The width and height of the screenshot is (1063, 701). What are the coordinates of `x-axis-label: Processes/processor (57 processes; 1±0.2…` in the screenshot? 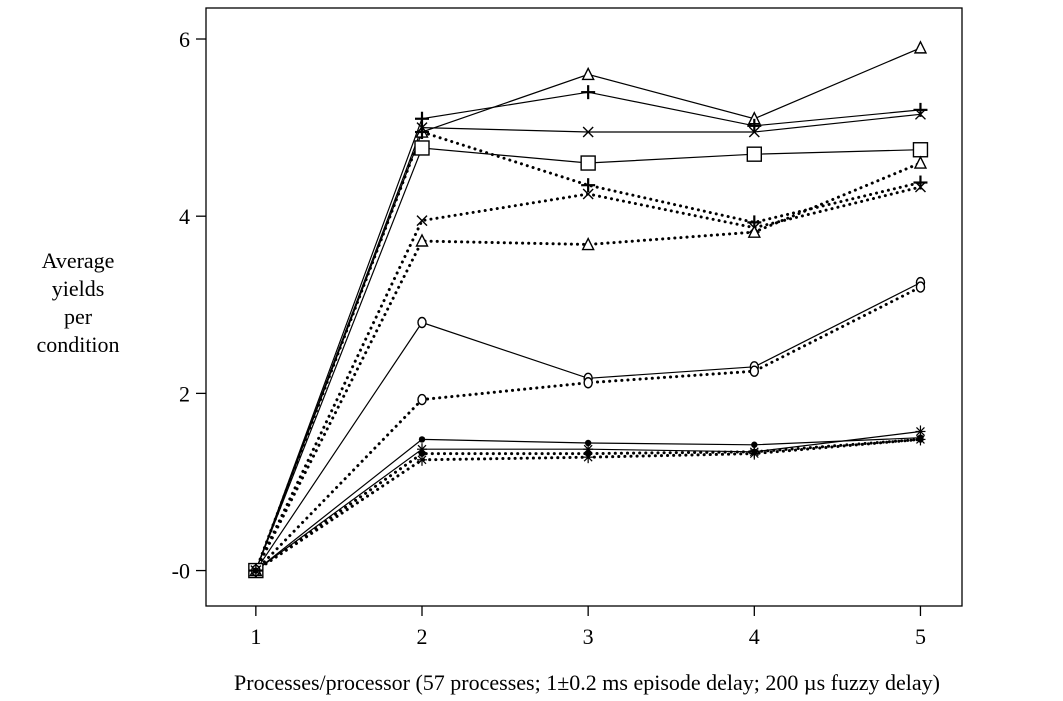 It's located at (587, 682).